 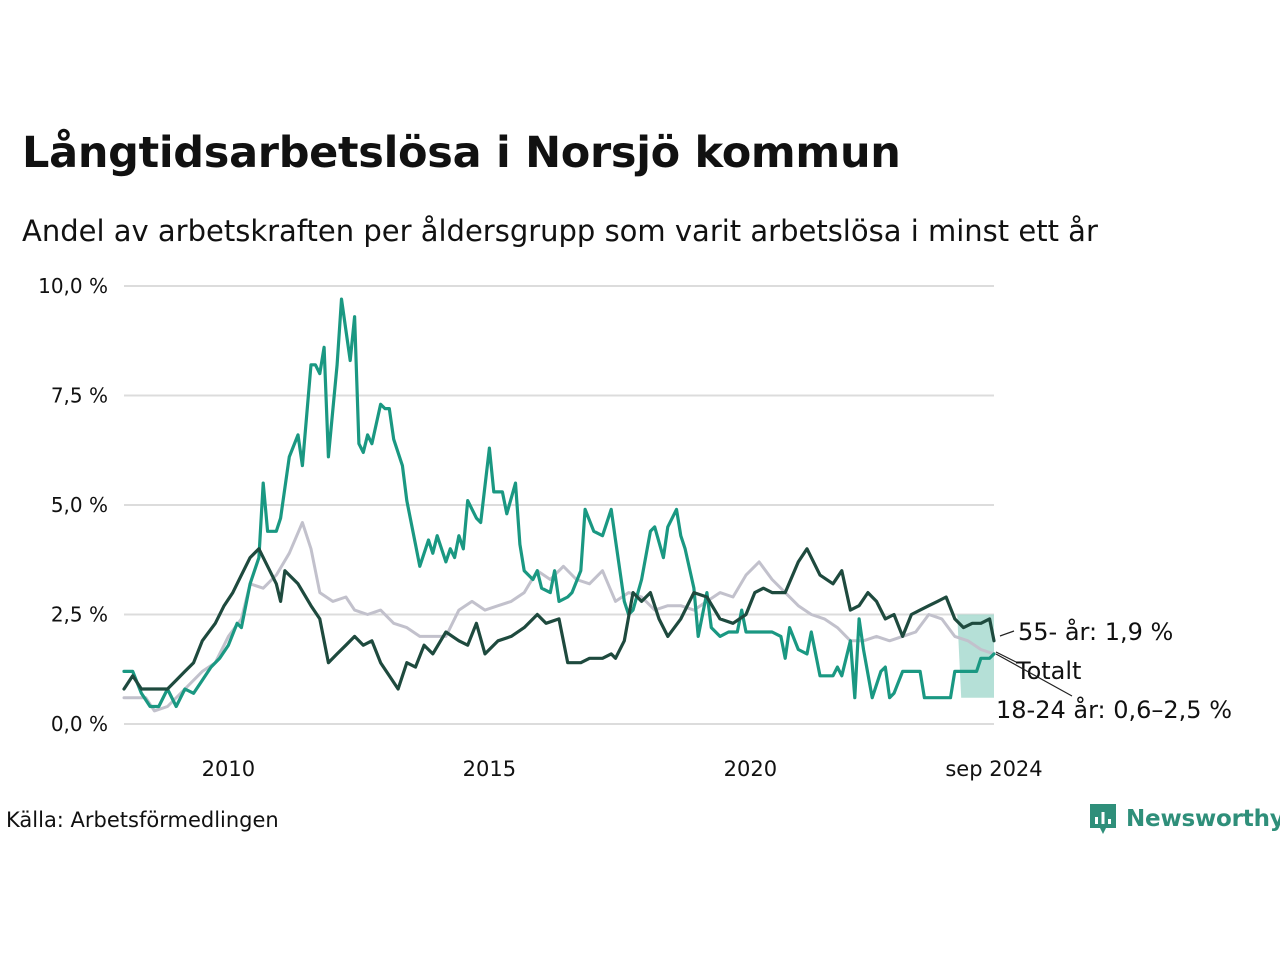 I want to click on y-tick-label-0: 0,0 %, so click(x=79, y=724).